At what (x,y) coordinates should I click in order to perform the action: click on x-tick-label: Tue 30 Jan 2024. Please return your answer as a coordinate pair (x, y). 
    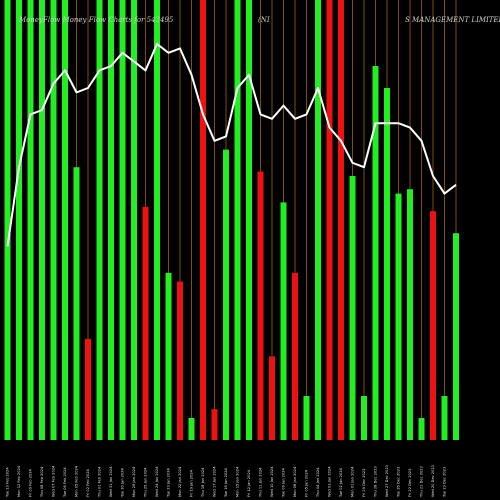
    Looking at the image, I should click on (123, 482).